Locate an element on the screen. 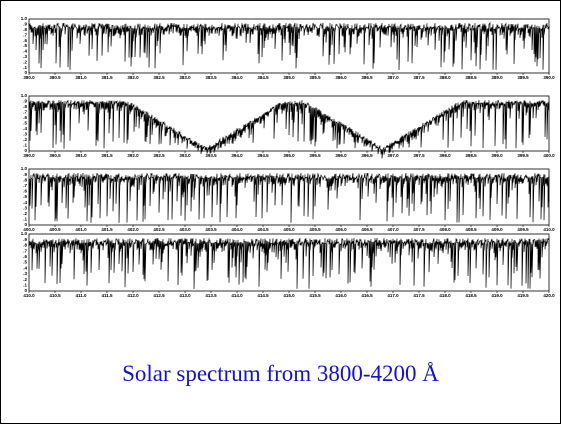  x-tick-label: 394.5 is located at coordinates (263, 155).